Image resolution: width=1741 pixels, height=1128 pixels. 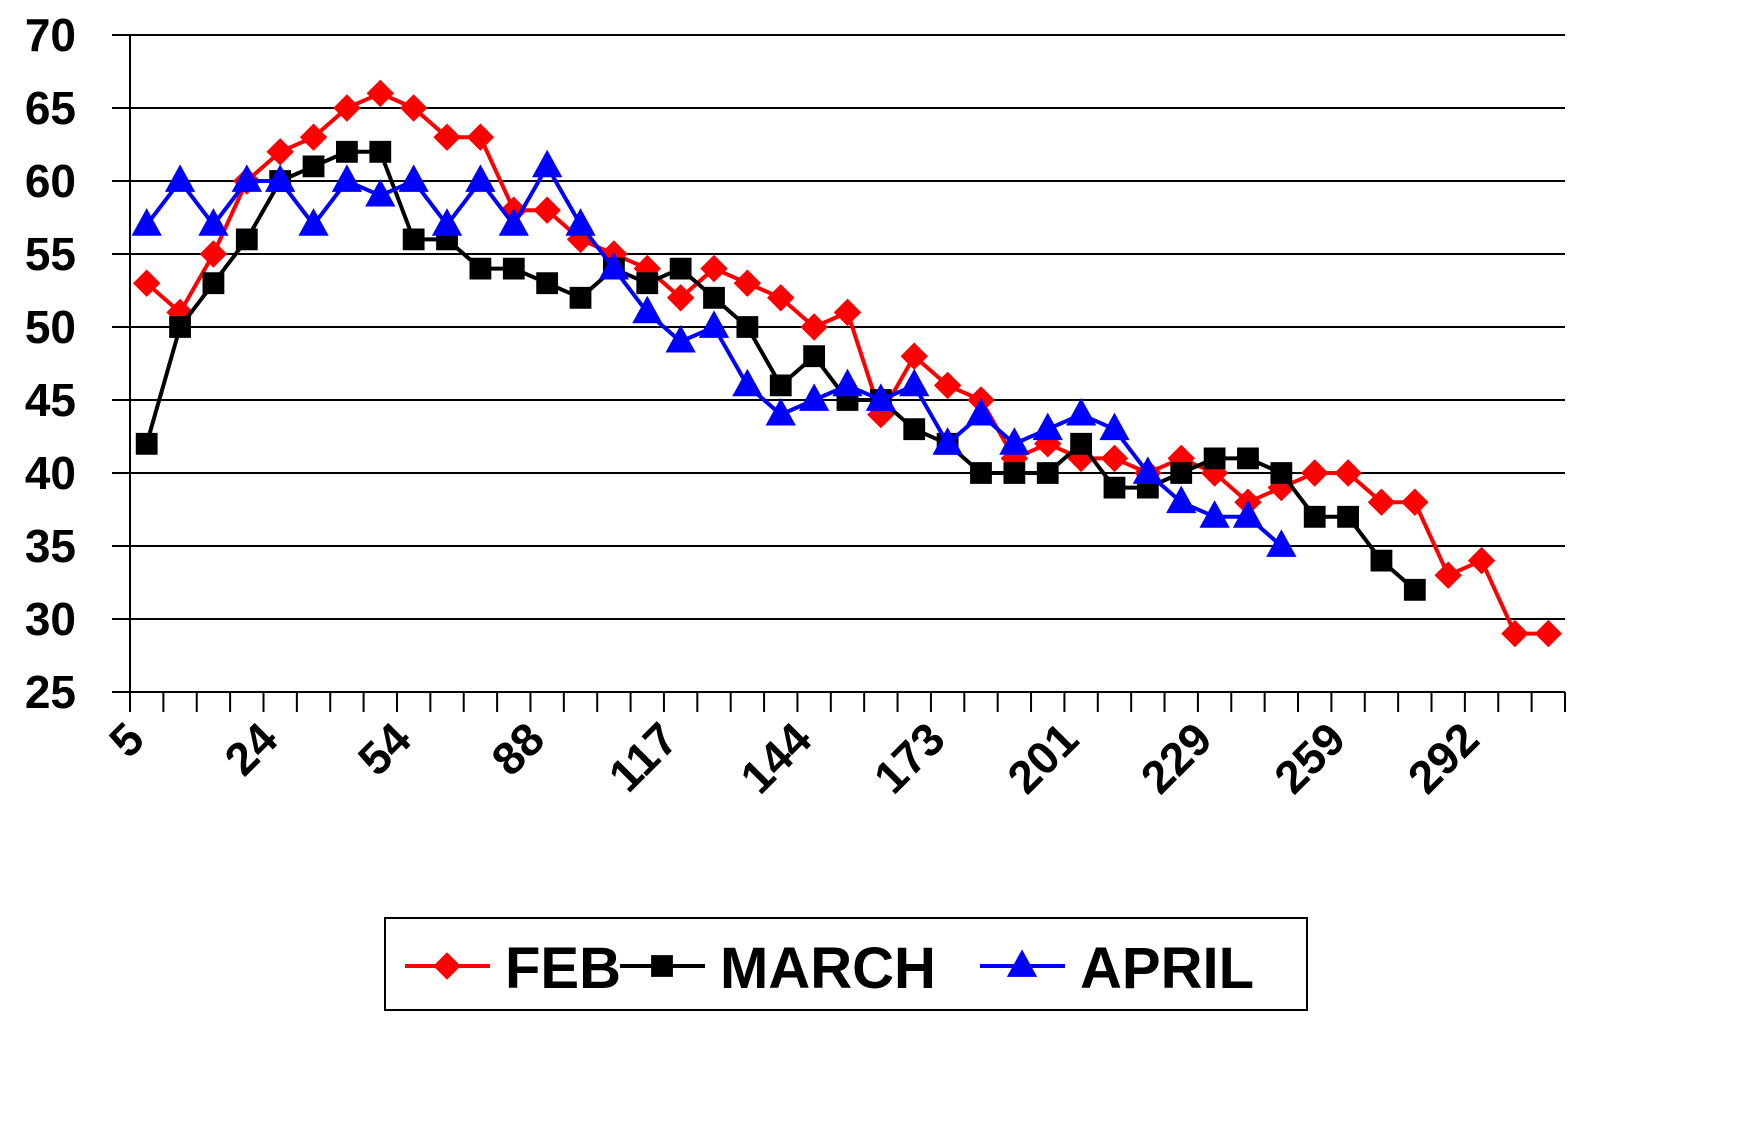 I want to click on x-tick-label: 292, so click(x=1443, y=757).